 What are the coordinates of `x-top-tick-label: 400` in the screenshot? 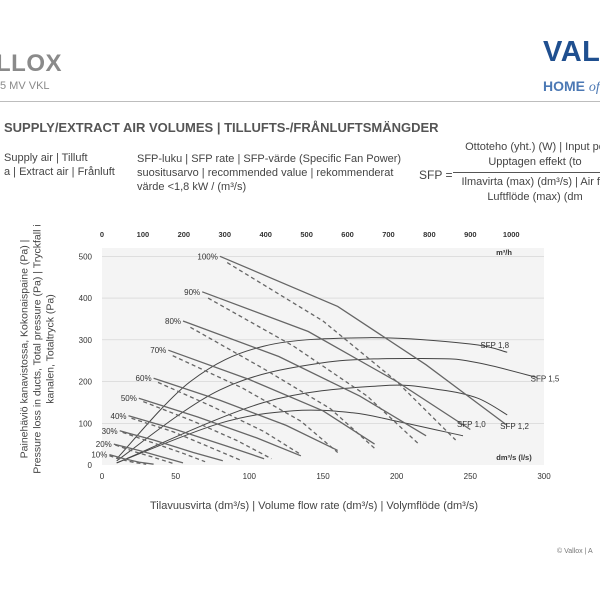 It's located at (265, 234).